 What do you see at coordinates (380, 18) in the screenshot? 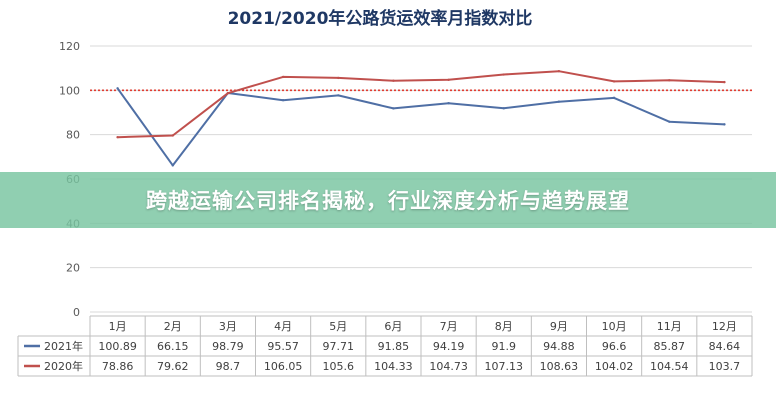
I see `chart-title: 2021/2020年公路货运效率月指数对比` at bounding box center [380, 18].